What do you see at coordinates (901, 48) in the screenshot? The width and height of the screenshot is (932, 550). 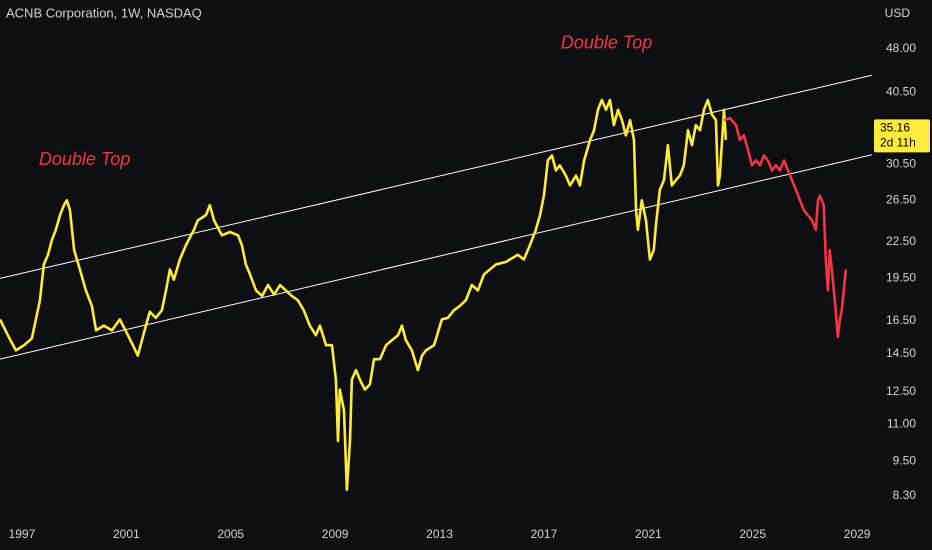 I see `y-tick-label: 48.00` at bounding box center [901, 48].